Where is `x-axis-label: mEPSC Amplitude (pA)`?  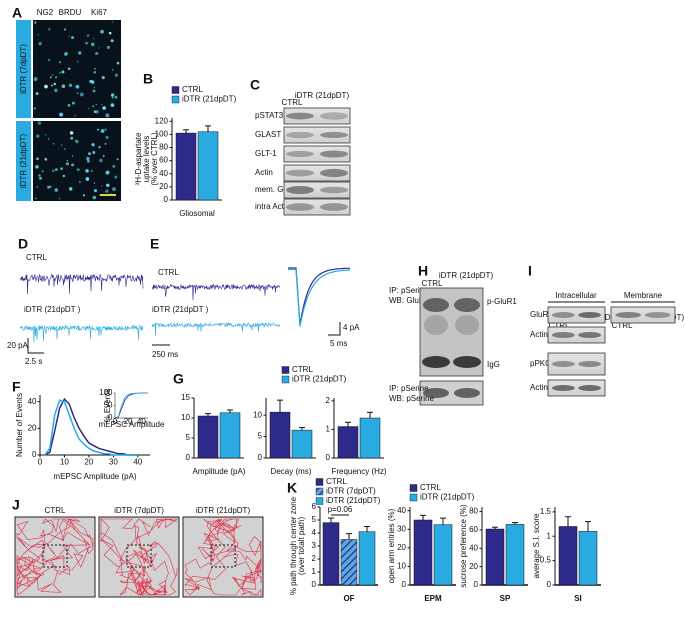
x-axis-label: mEPSC Amplitude (pA) is located at coordinates (94, 476).